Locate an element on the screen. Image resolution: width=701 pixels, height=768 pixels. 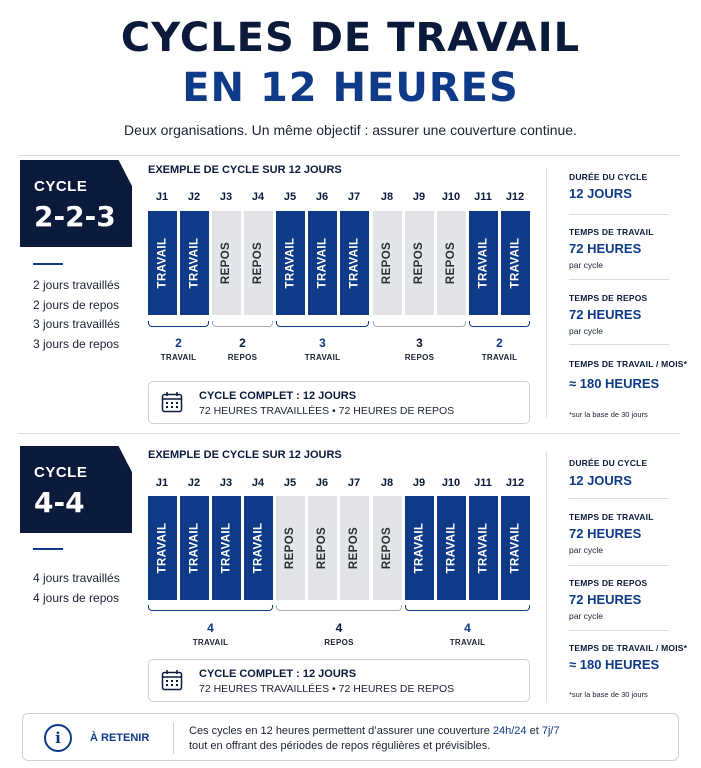
stats-divider is located at coordinates (546, 293).